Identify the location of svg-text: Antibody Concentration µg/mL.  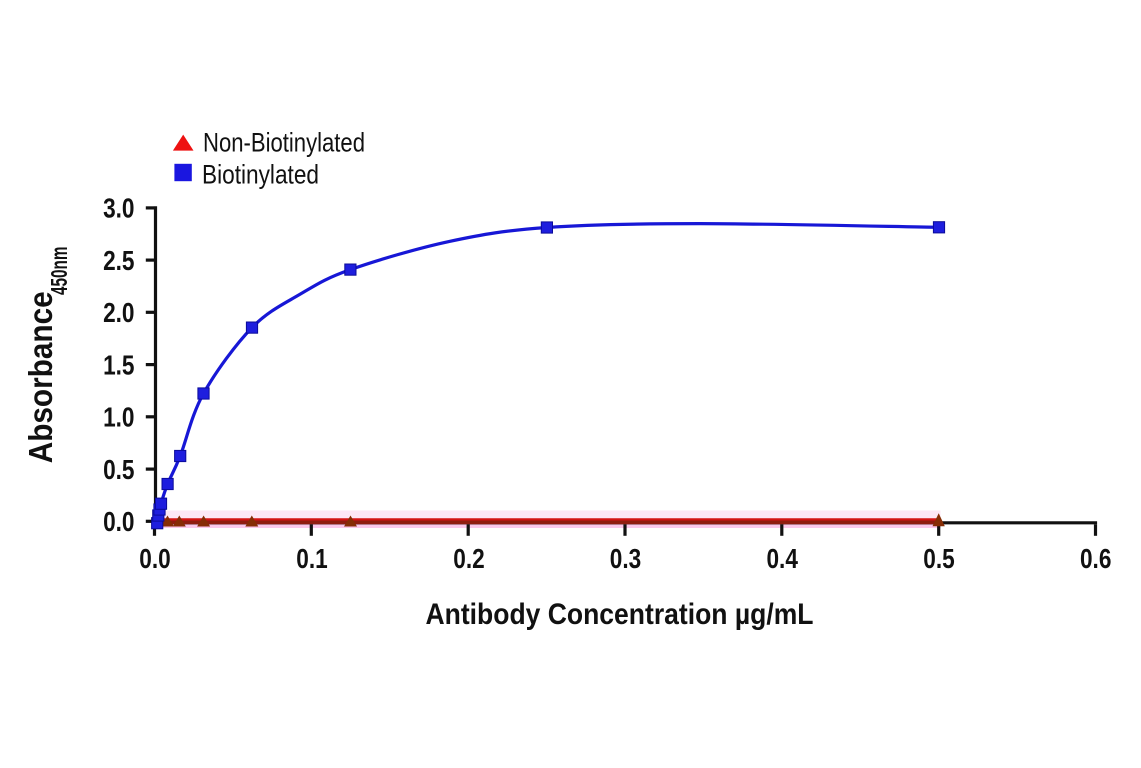
(620, 614).